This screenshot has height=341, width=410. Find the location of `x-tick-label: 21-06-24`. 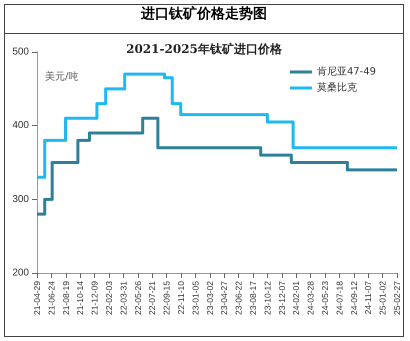

x-tick-label: 21-06-24 is located at coordinates (51, 298).